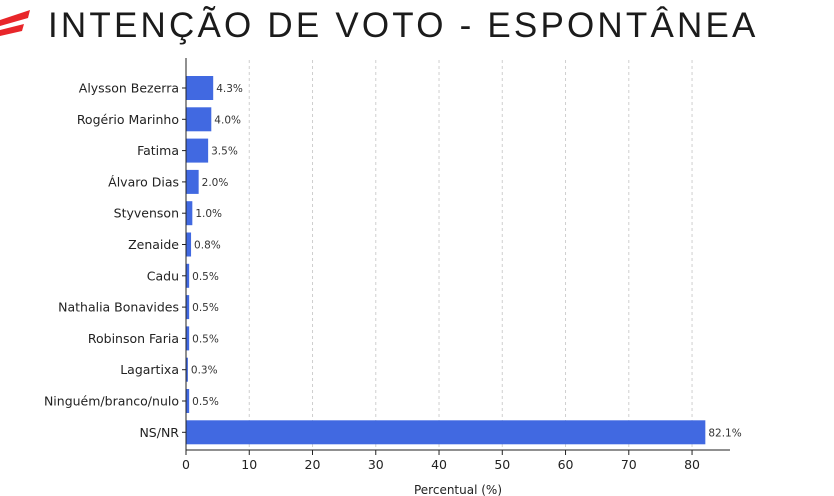 The image size is (834, 496). I want to click on x-tick-label: 50, so click(502, 464).